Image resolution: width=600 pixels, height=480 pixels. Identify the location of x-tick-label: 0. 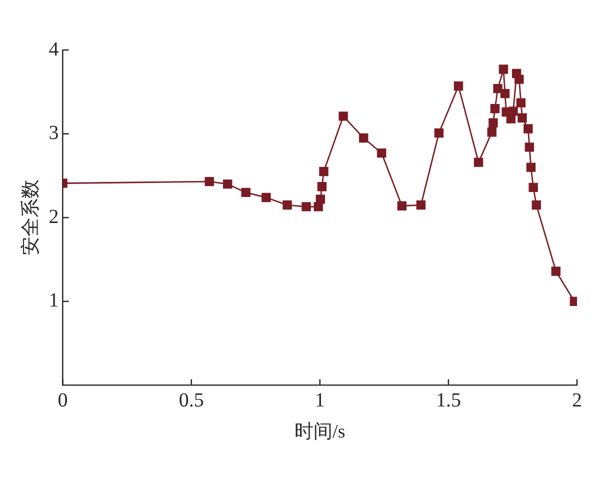
(63, 400).